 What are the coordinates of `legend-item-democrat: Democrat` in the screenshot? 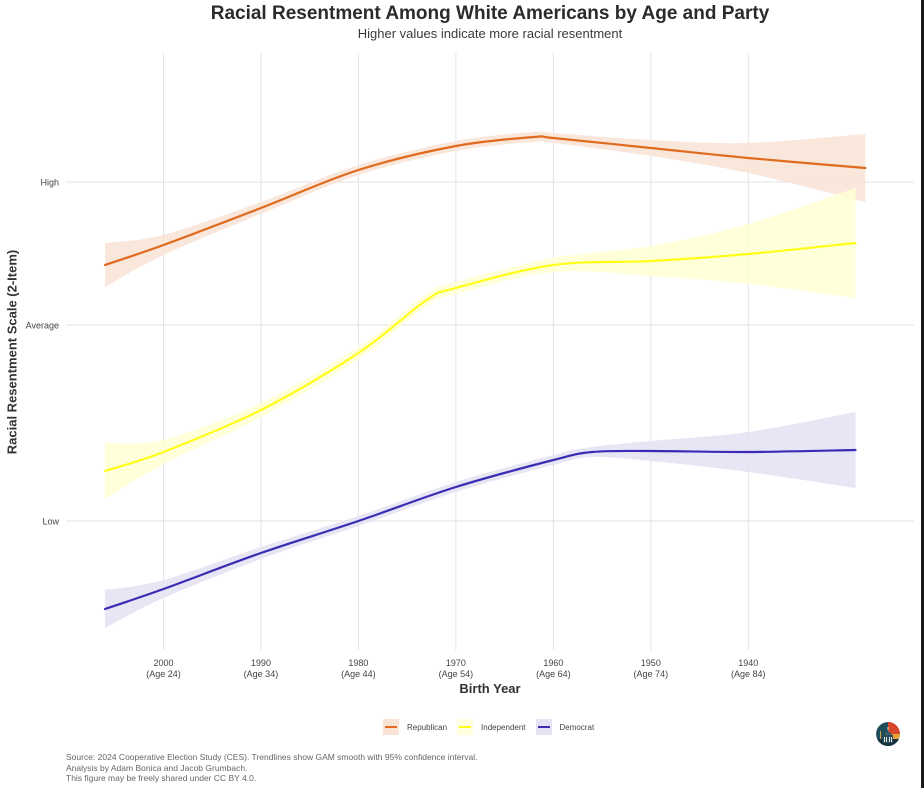 It's located at (565, 727).